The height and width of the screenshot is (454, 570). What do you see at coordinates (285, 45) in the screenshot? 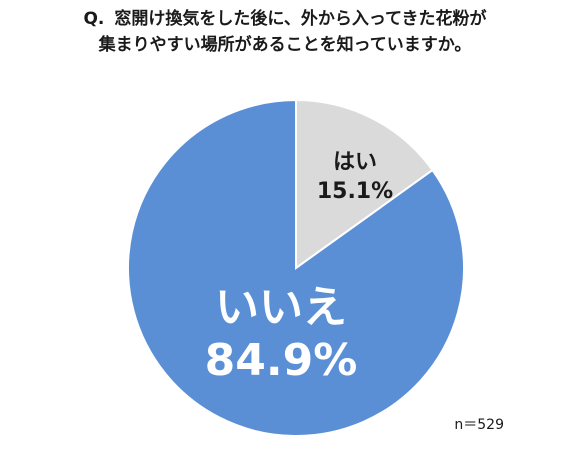
I see `question-line-2: 集まりやすい場所があることを知っていますか。` at bounding box center [285, 45].